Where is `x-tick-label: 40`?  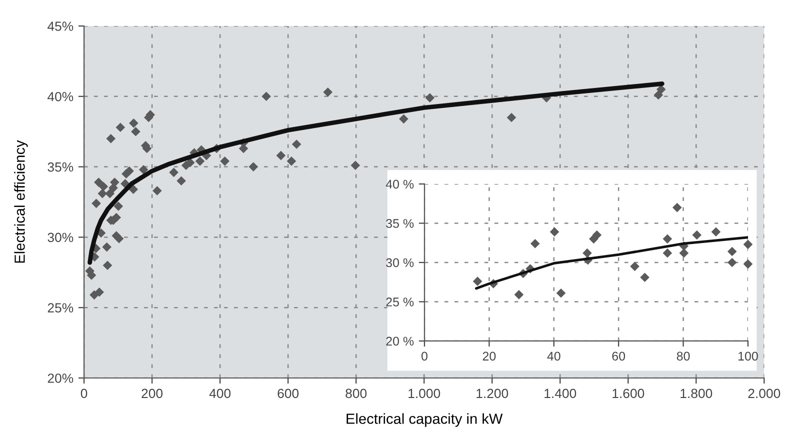
x-tick-label: 40 is located at coordinates (553, 356).